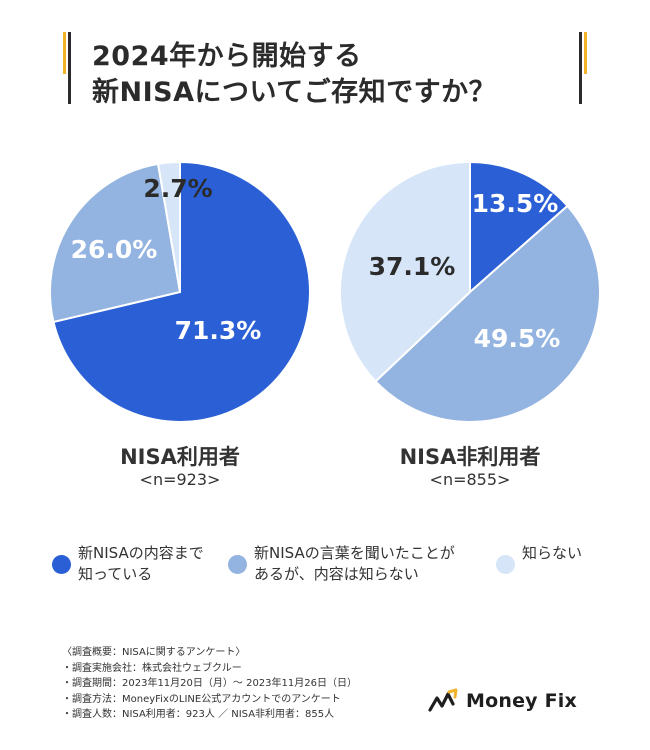  What do you see at coordinates (585, 53) in the screenshot?
I see `title-accent-right` at bounding box center [585, 53].